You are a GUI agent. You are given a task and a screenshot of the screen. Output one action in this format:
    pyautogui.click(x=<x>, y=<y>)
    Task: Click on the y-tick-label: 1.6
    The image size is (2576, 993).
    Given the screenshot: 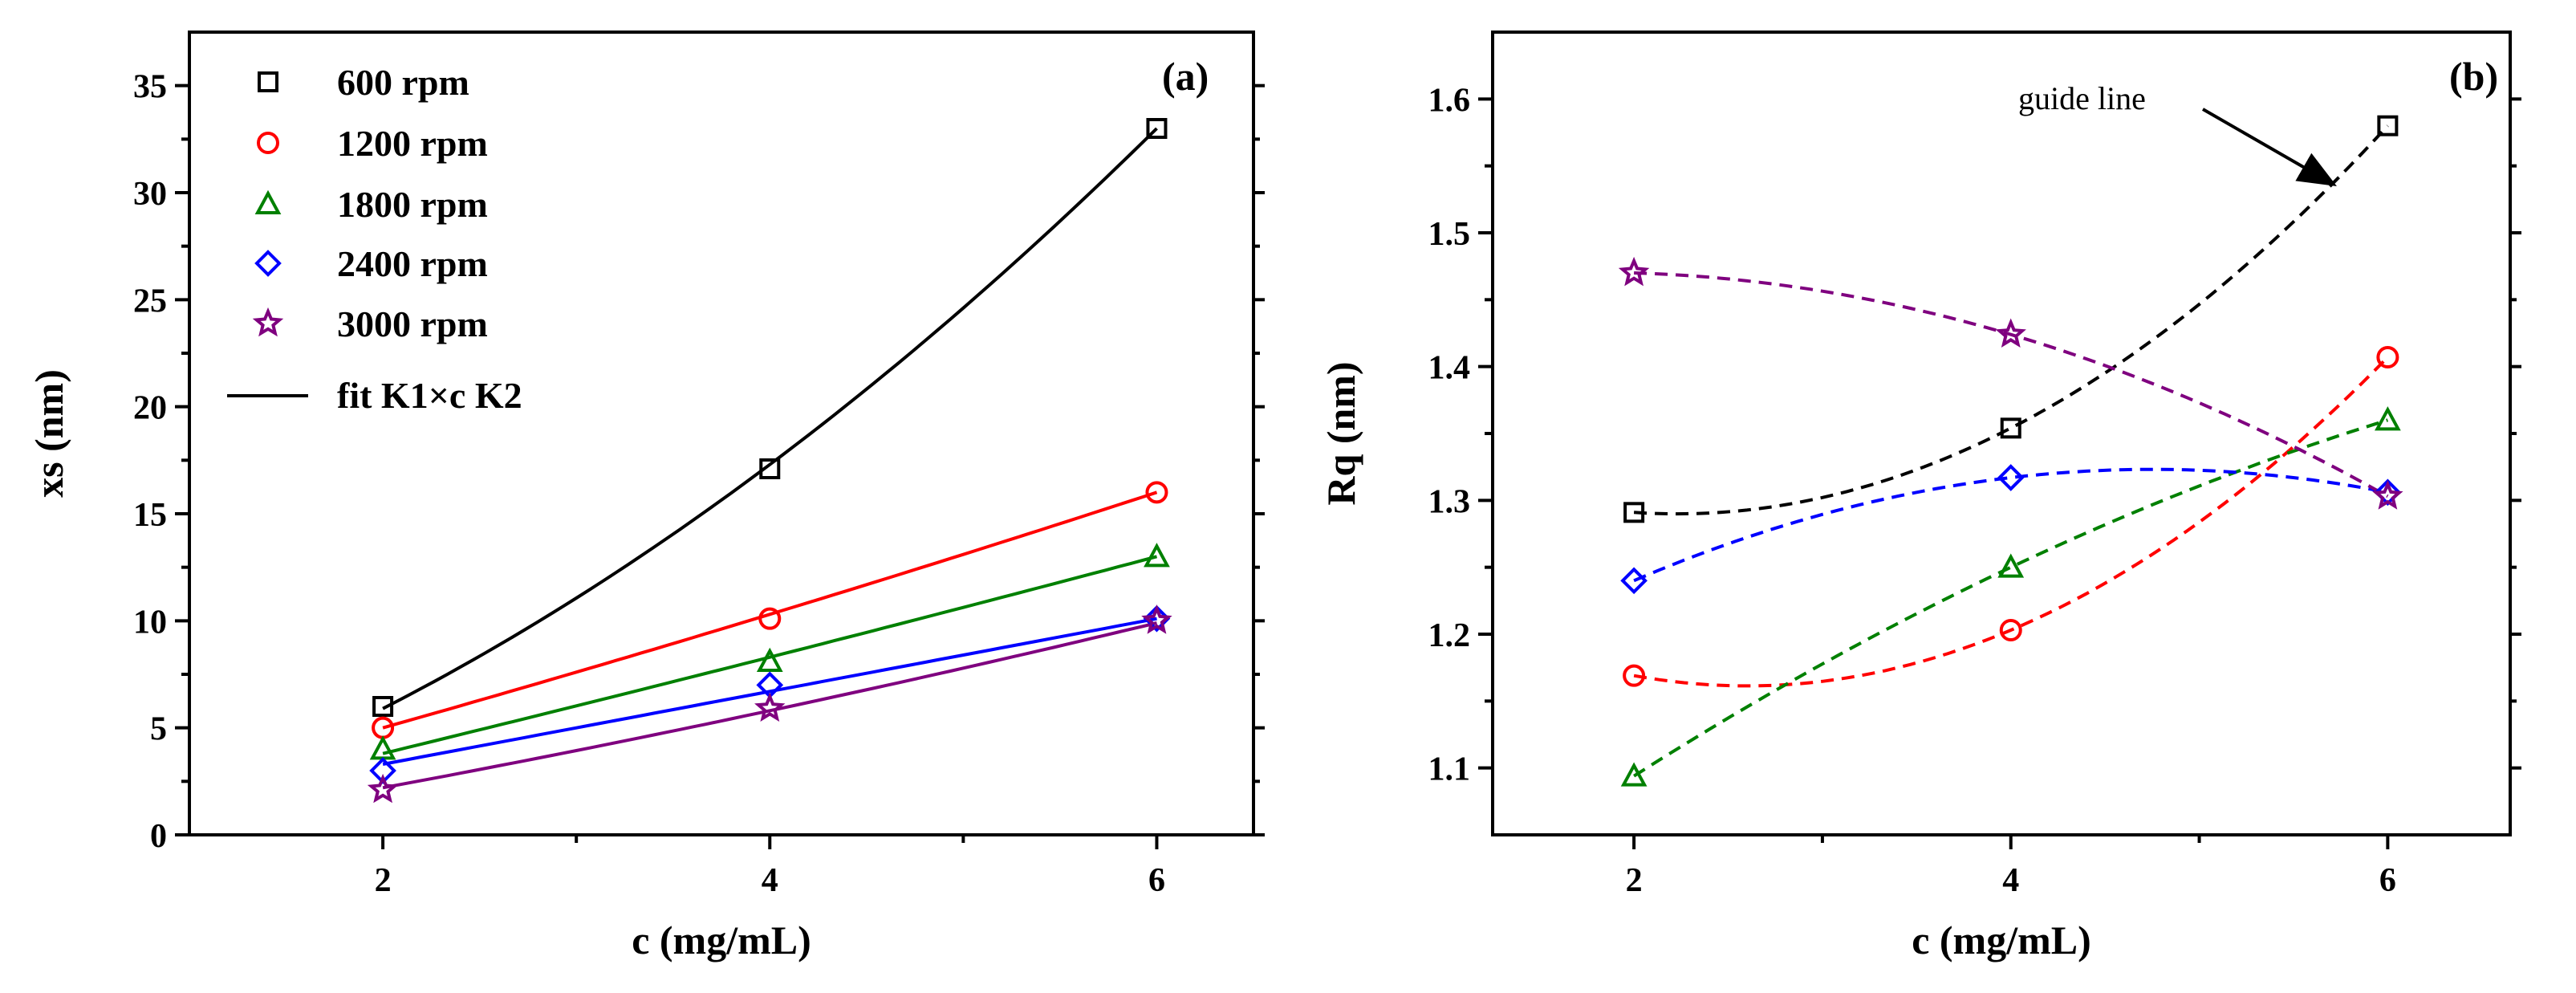 What is the action you would take?
    pyautogui.click(x=1449, y=101)
    